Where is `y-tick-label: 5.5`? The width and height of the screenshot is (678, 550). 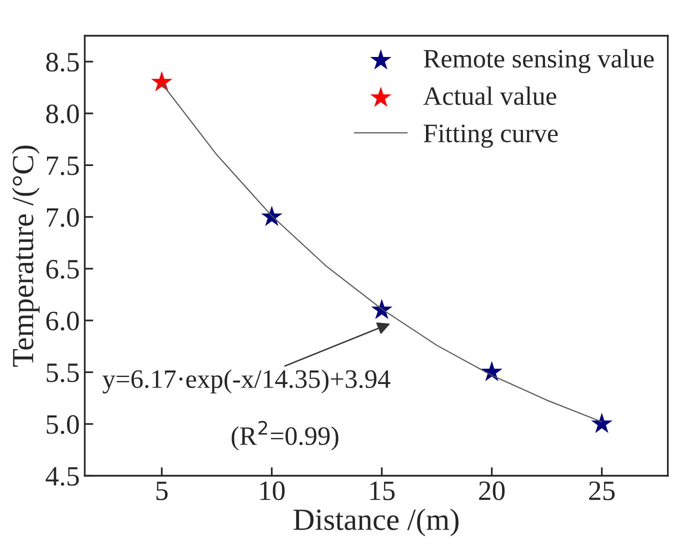
y-tick-label: 5.5 is located at coordinates (62, 373).